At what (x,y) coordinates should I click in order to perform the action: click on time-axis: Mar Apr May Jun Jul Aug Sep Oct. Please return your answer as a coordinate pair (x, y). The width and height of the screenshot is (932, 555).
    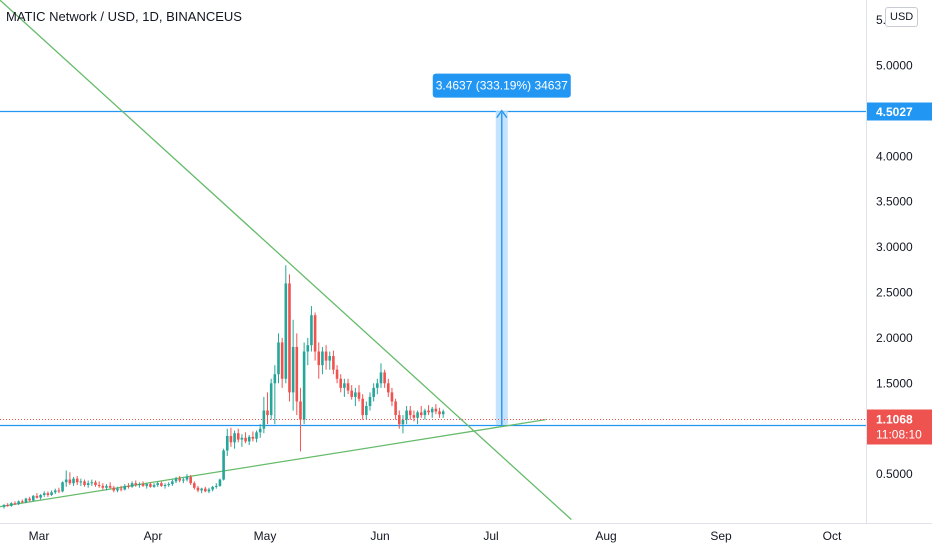
    Looking at the image, I should click on (466, 533).